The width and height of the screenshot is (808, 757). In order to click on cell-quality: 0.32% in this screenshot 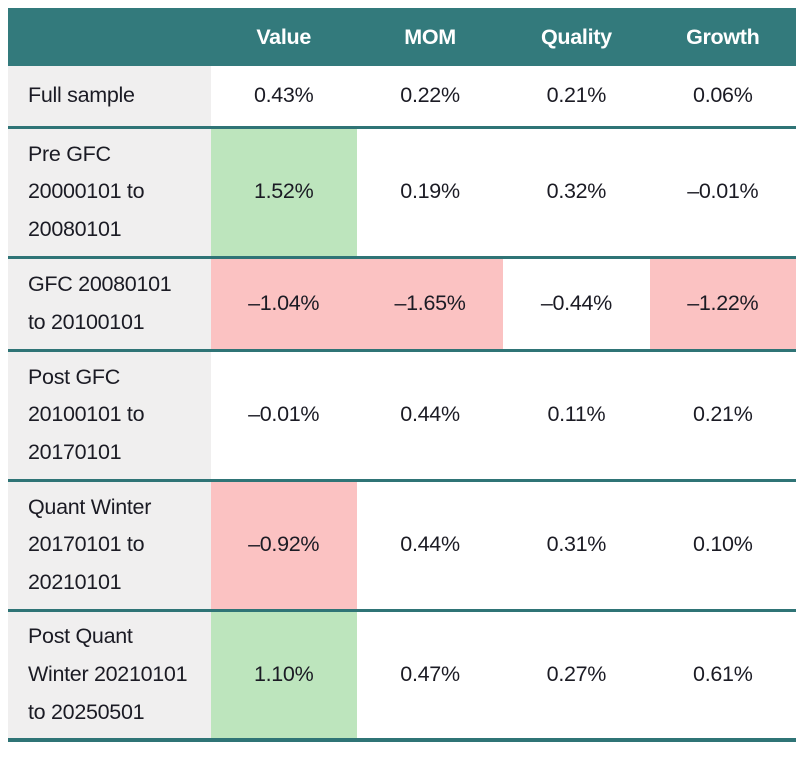, I will do `click(576, 192)`.